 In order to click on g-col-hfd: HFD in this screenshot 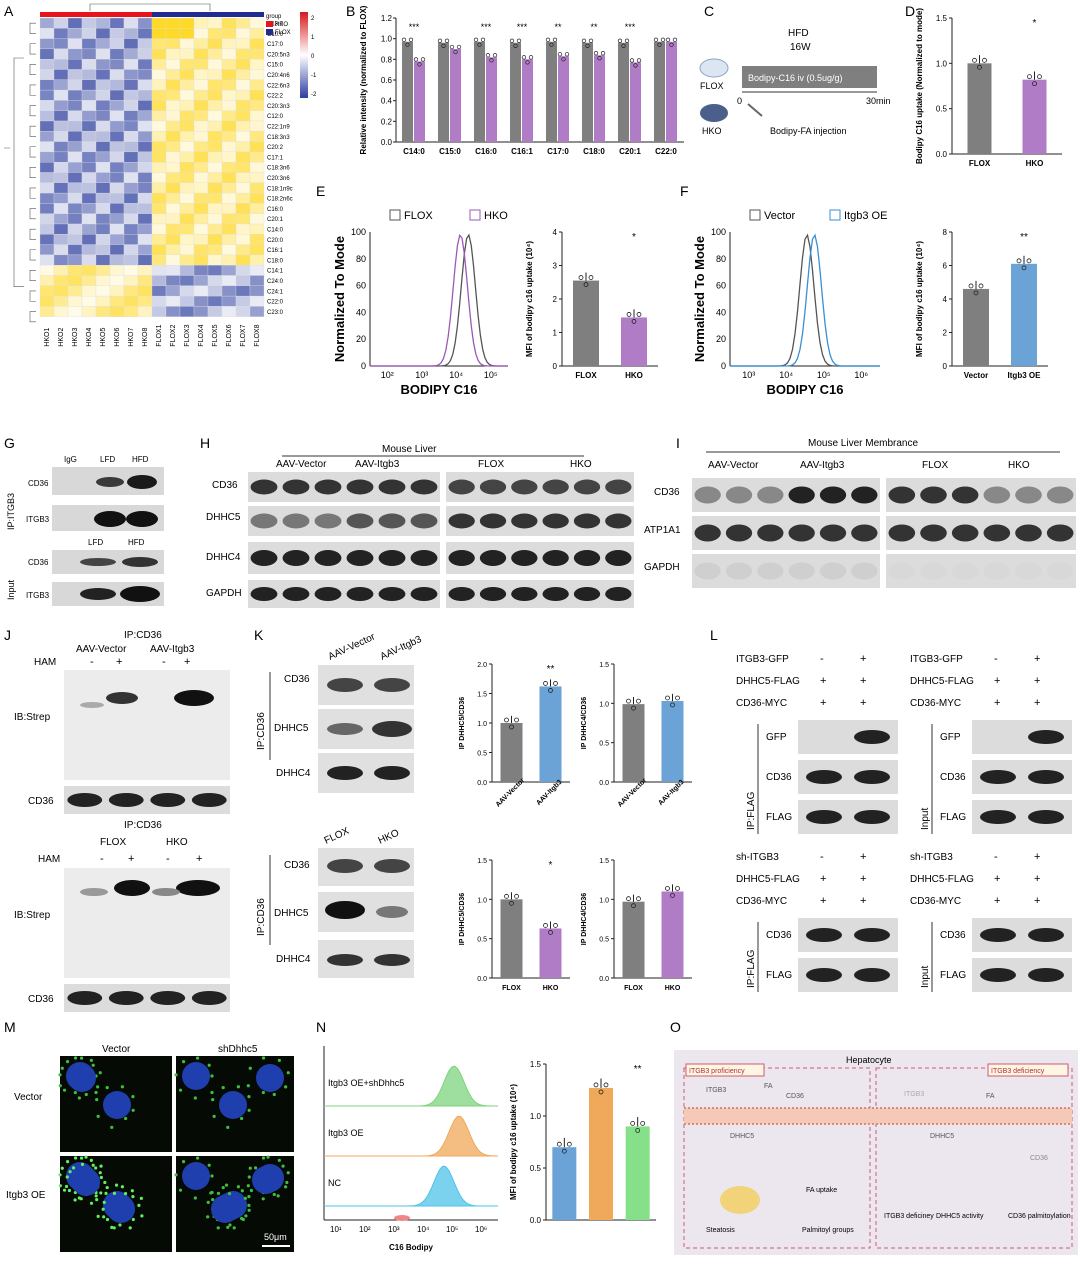, I will do `click(140, 459)`.